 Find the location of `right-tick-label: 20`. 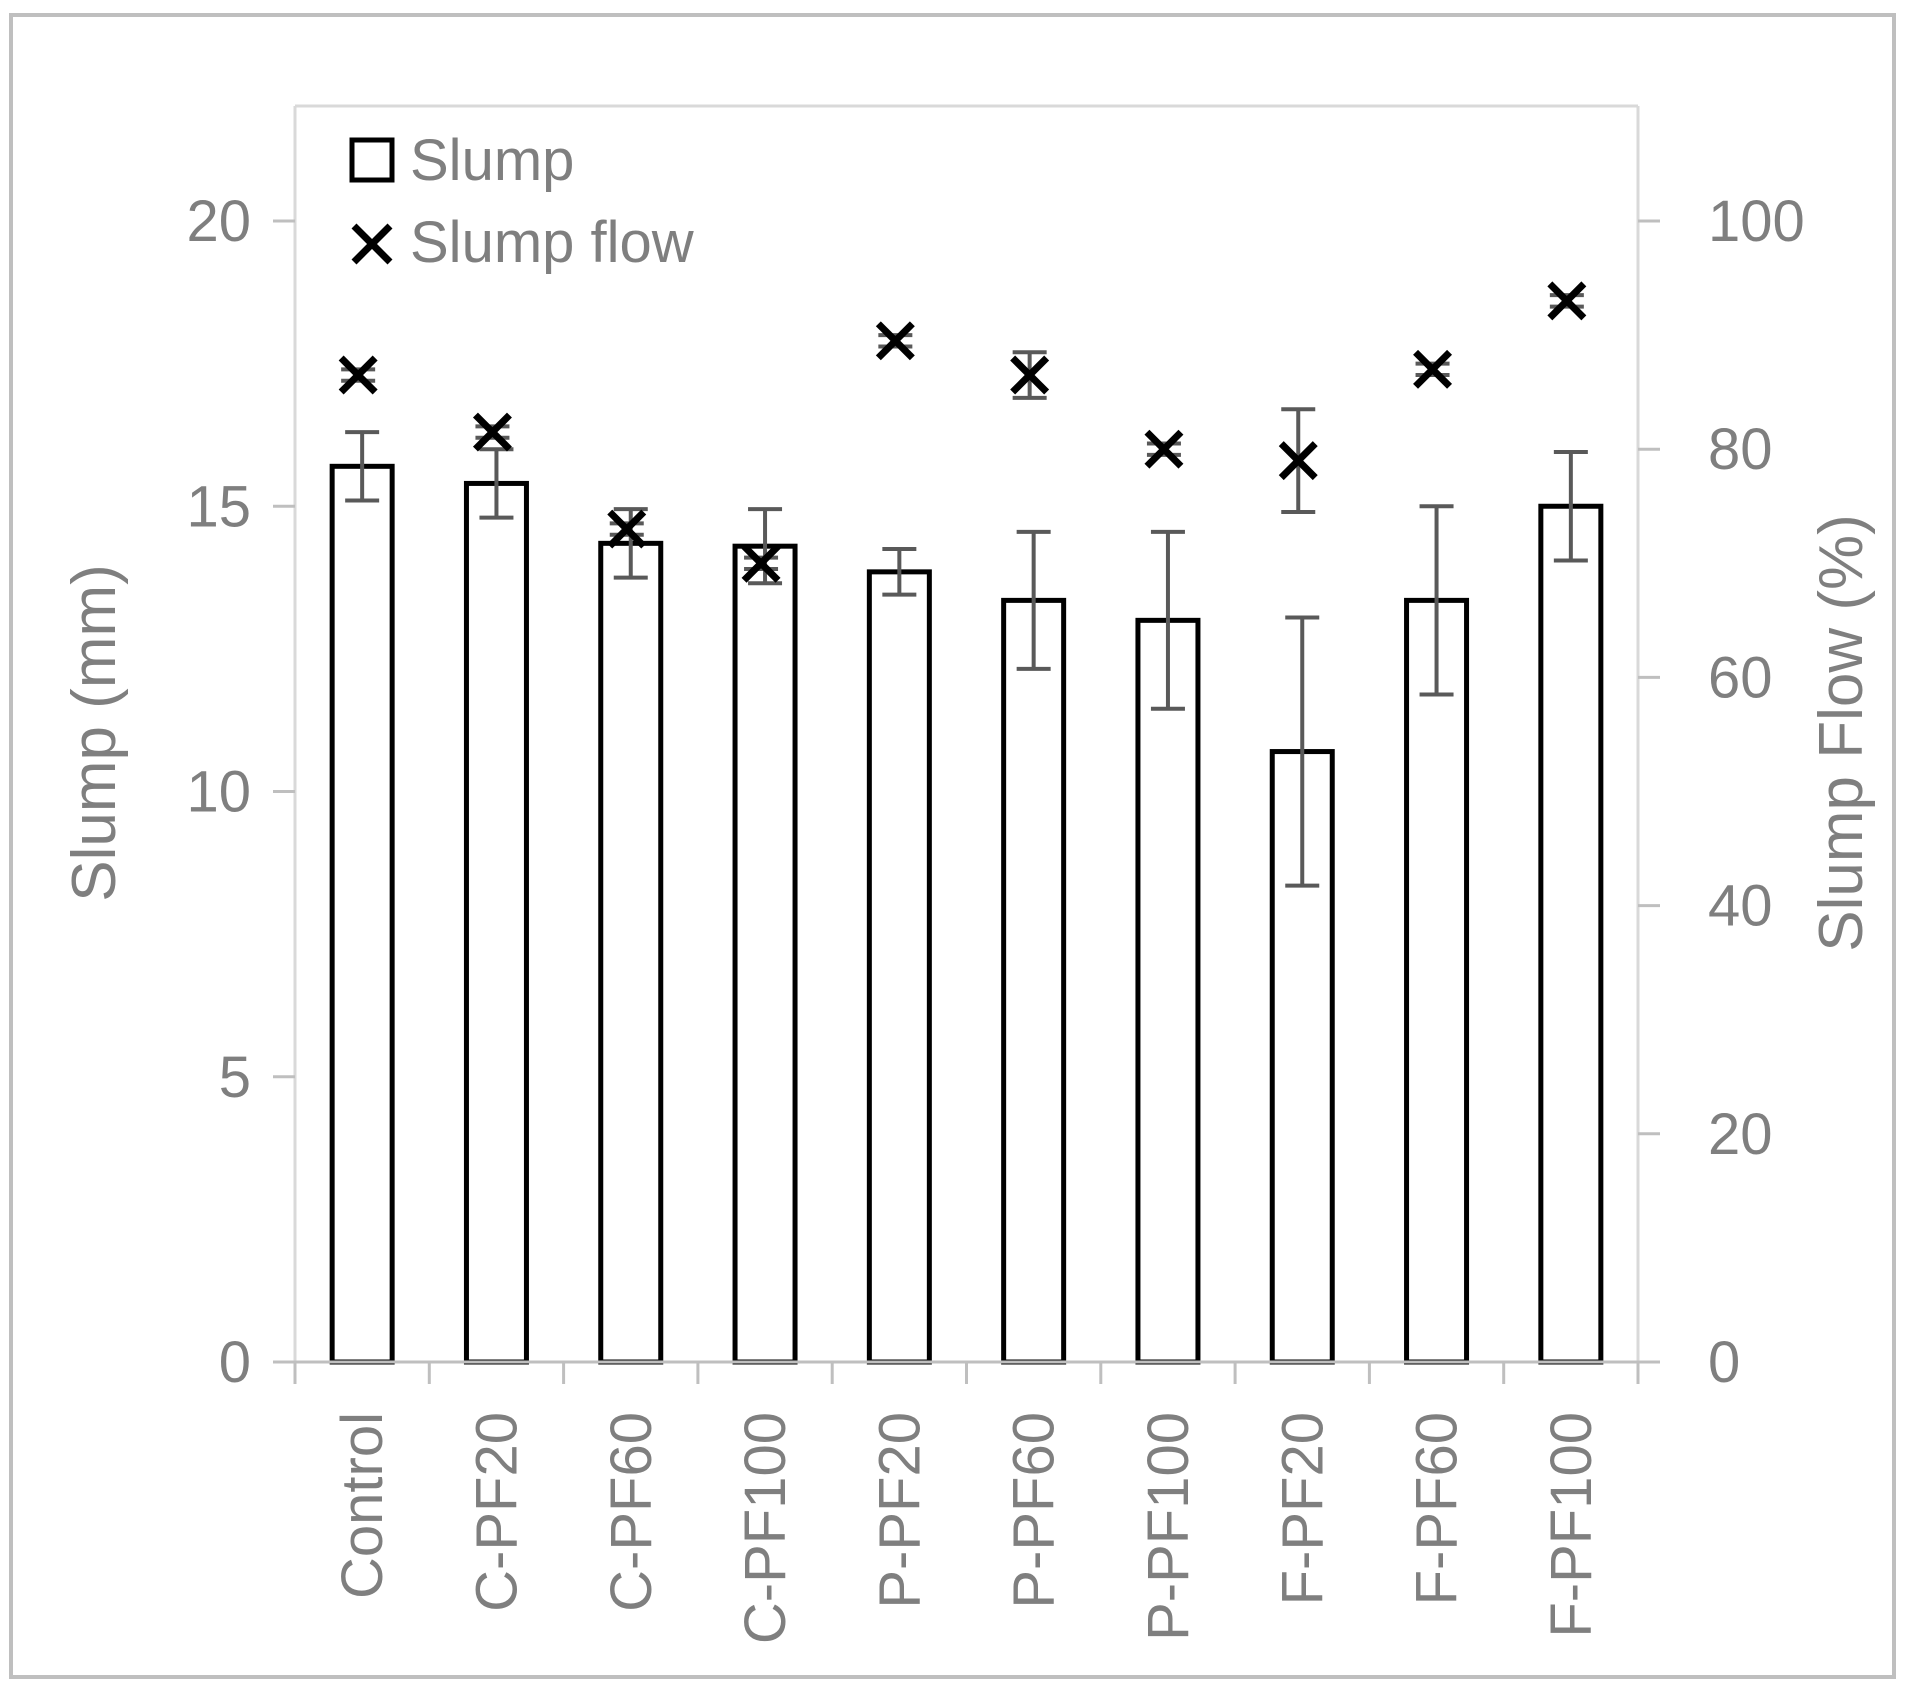

right-tick-label: 20 is located at coordinates (1740, 1134).